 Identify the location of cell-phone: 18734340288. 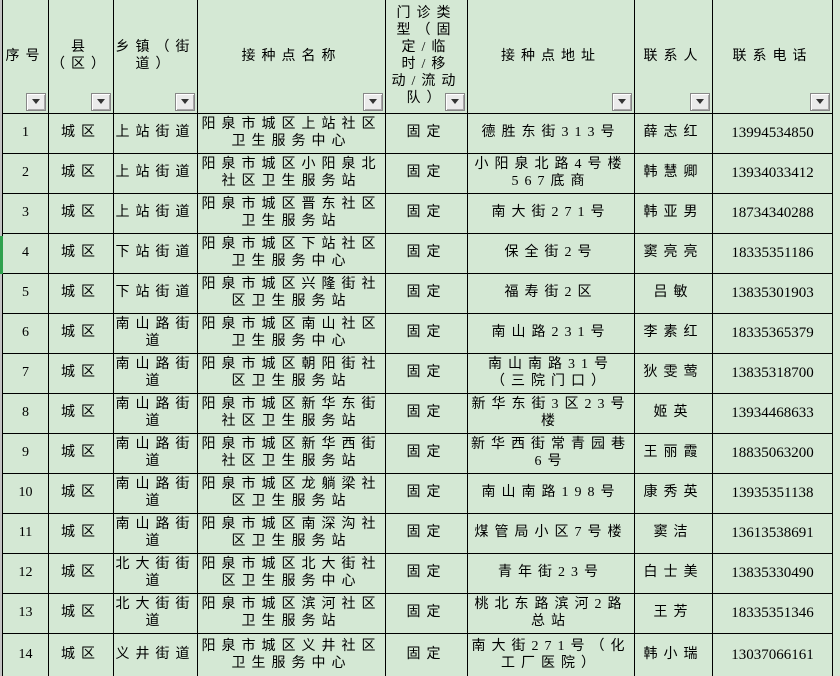
(772, 213).